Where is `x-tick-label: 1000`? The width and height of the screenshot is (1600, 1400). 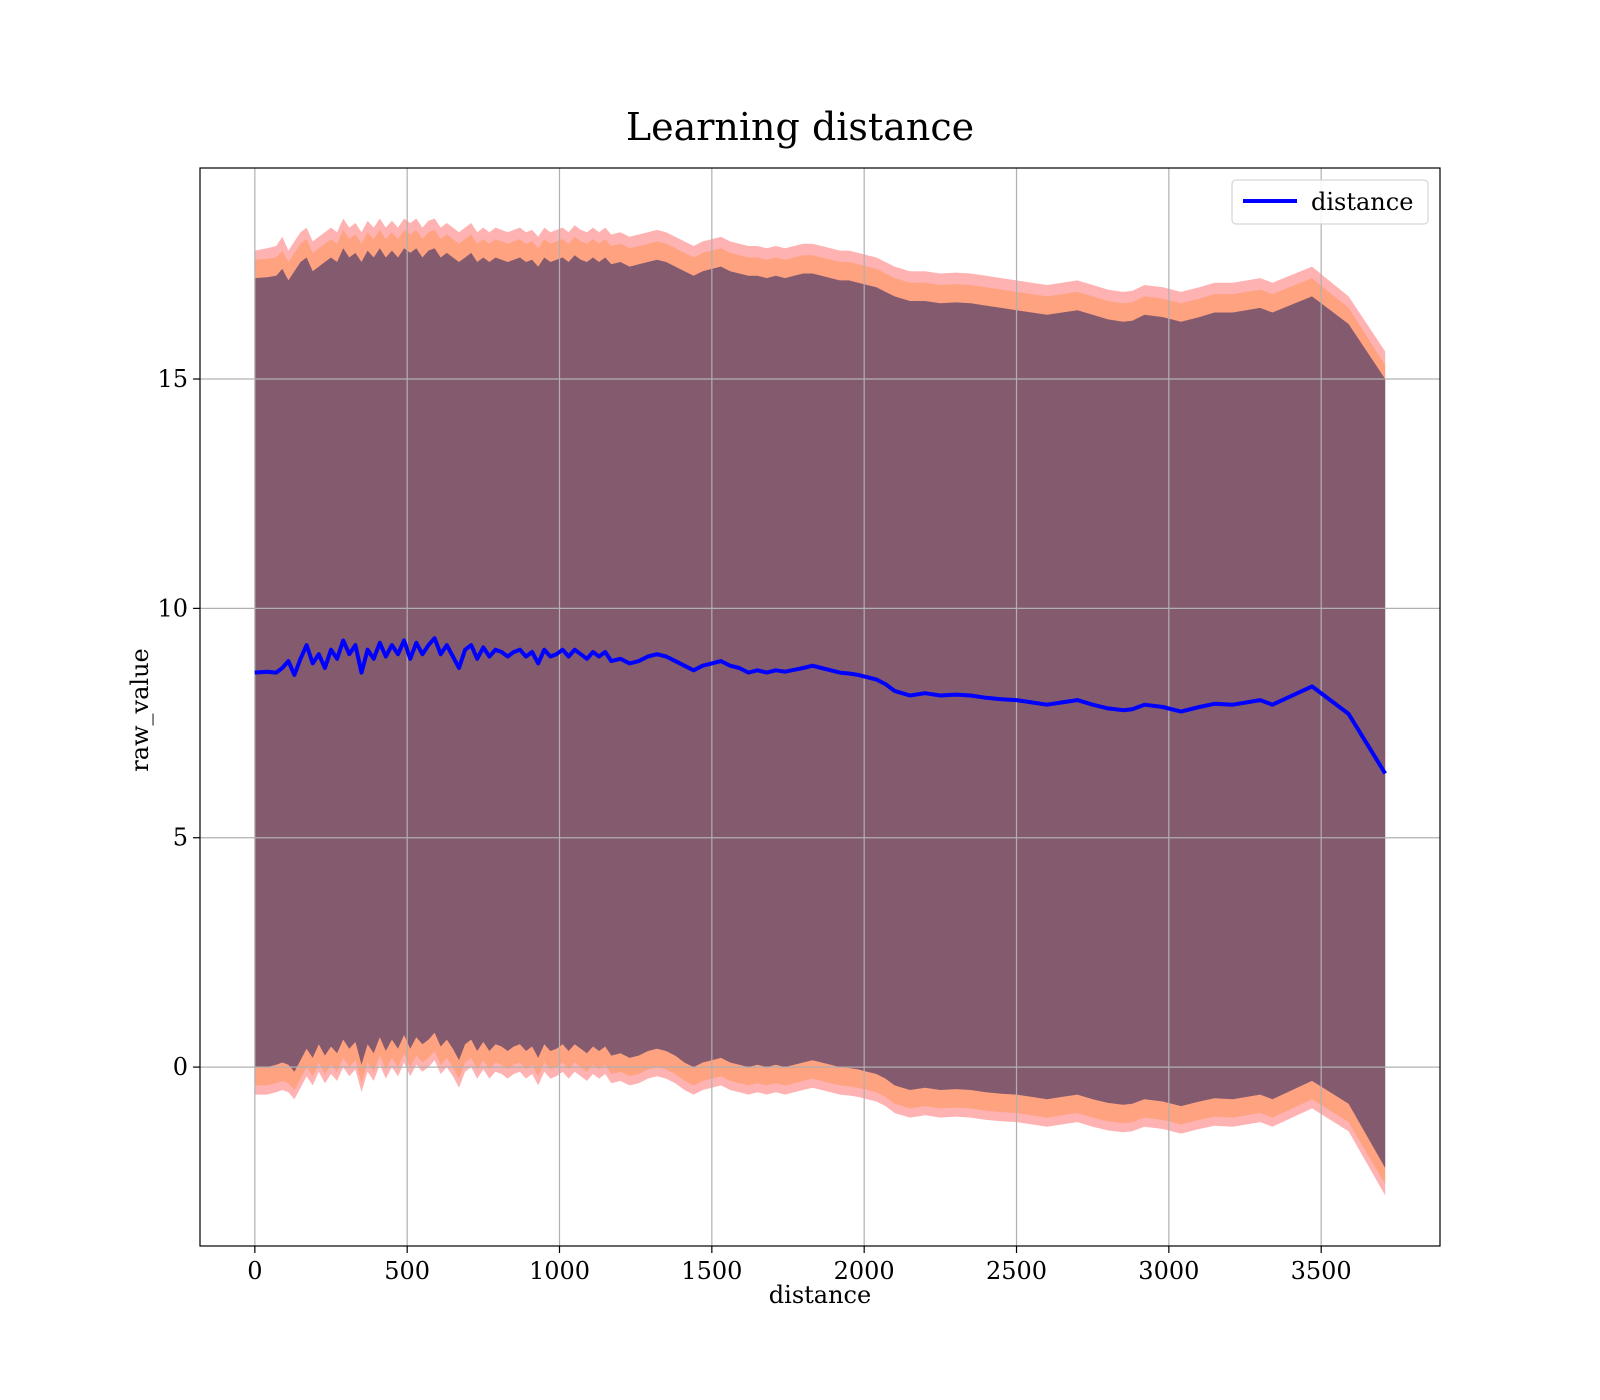
x-tick-label: 1000 is located at coordinates (559, 1271).